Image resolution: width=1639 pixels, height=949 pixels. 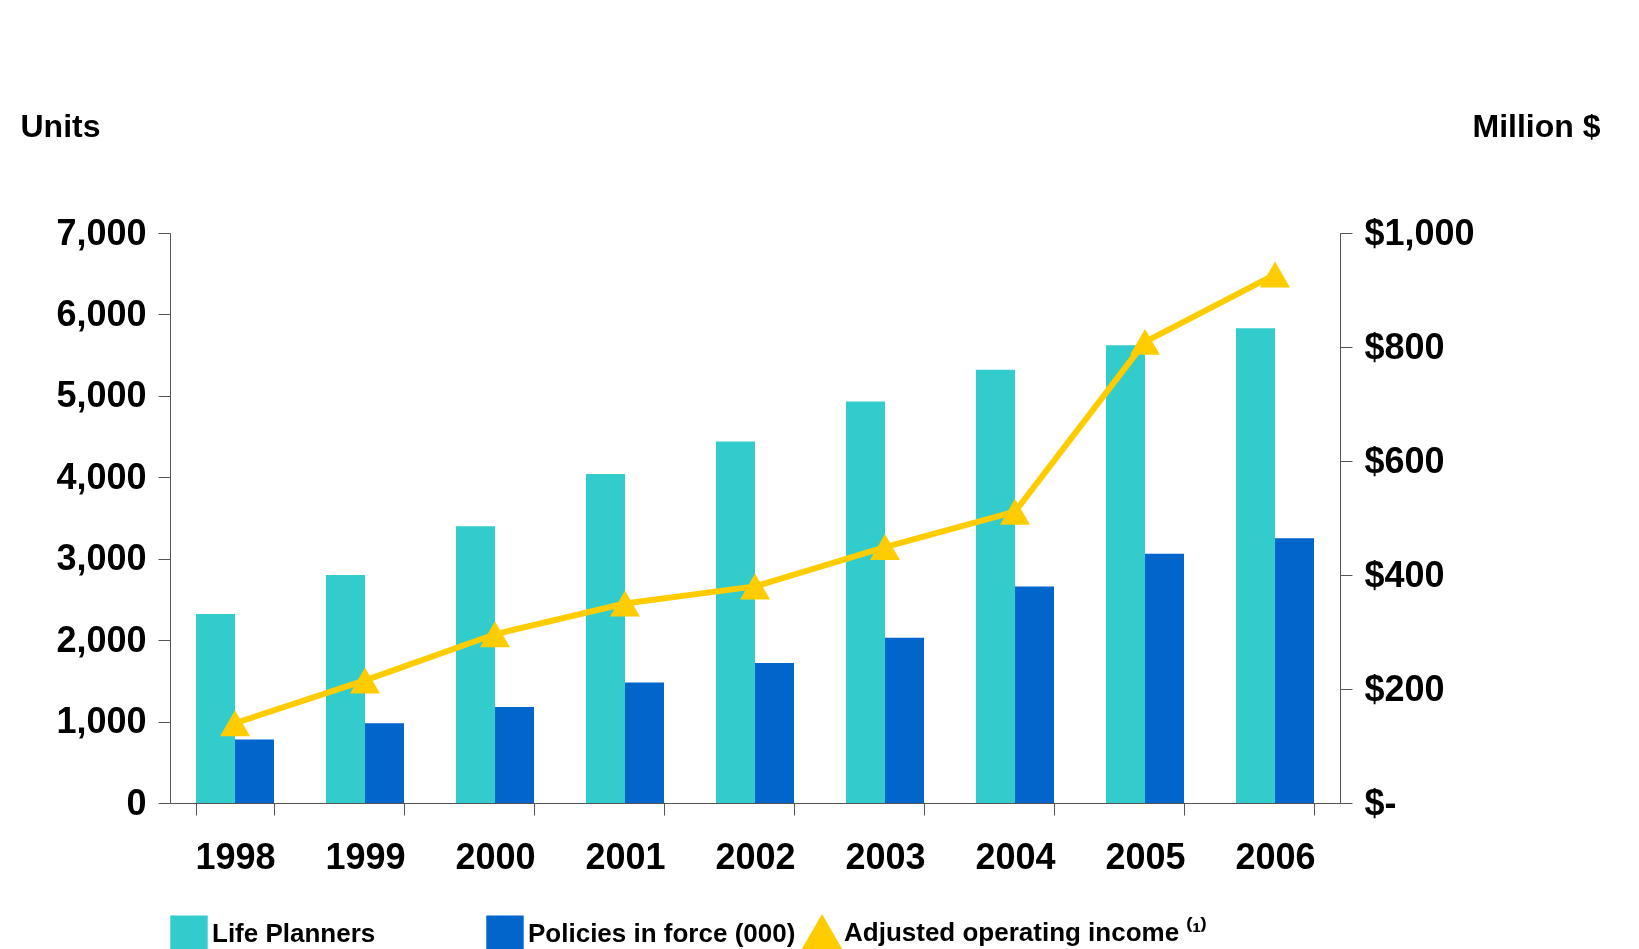 What do you see at coordinates (755, 856) in the screenshot?
I see `x-tick-label: 2002` at bounding box center [755, 856].